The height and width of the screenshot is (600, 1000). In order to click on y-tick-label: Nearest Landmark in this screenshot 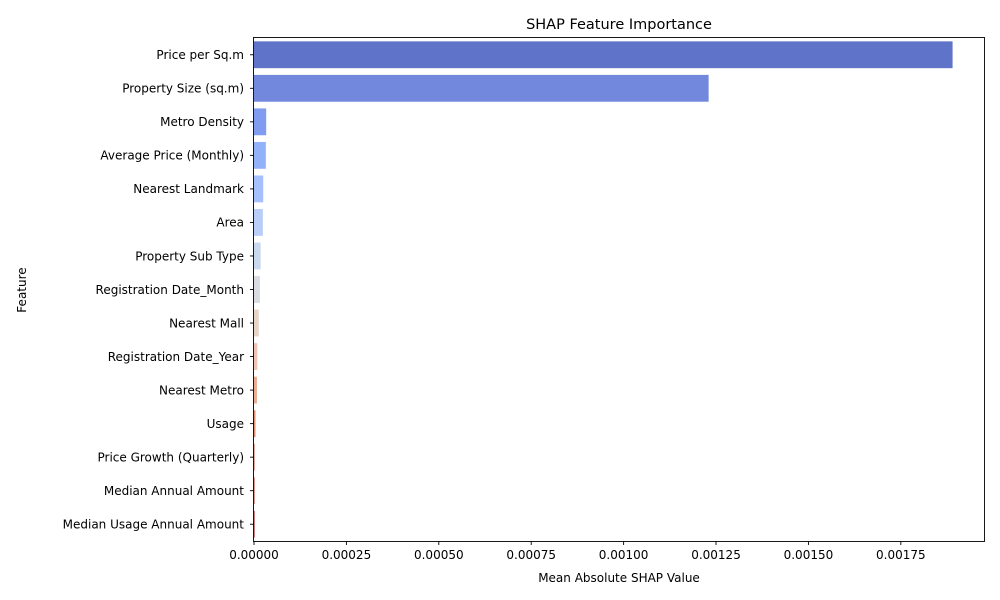, I will do `click(188, 189)`.